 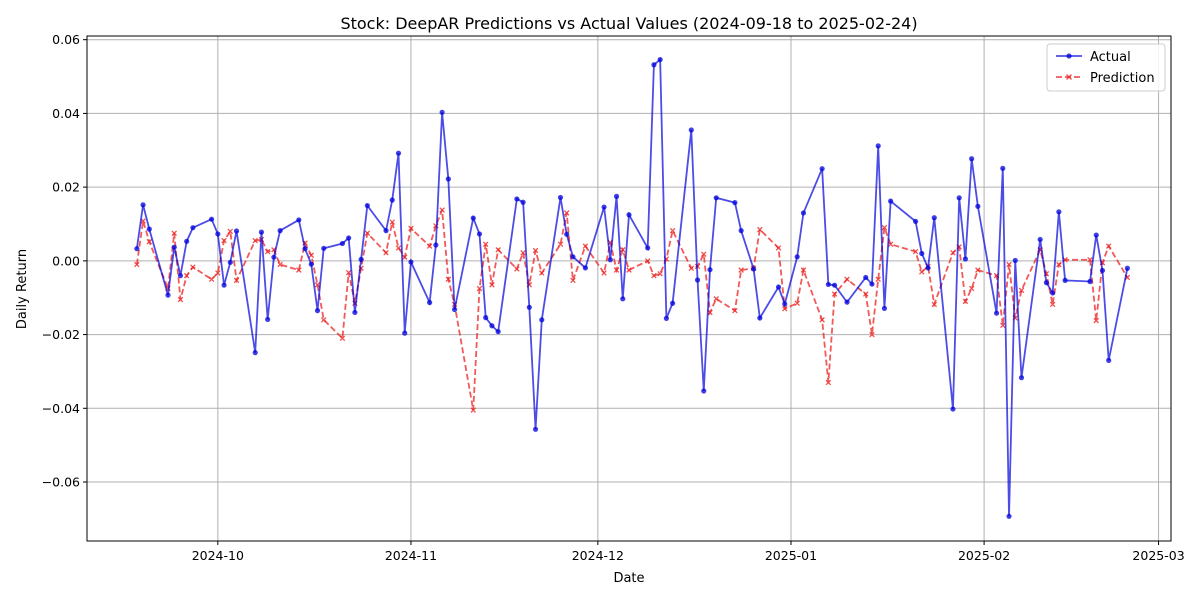 What do you see at coordinates (1110, 57) in the screenshot?
I see `legend-actual-label: Actual` at bounding box center [1110, 57].